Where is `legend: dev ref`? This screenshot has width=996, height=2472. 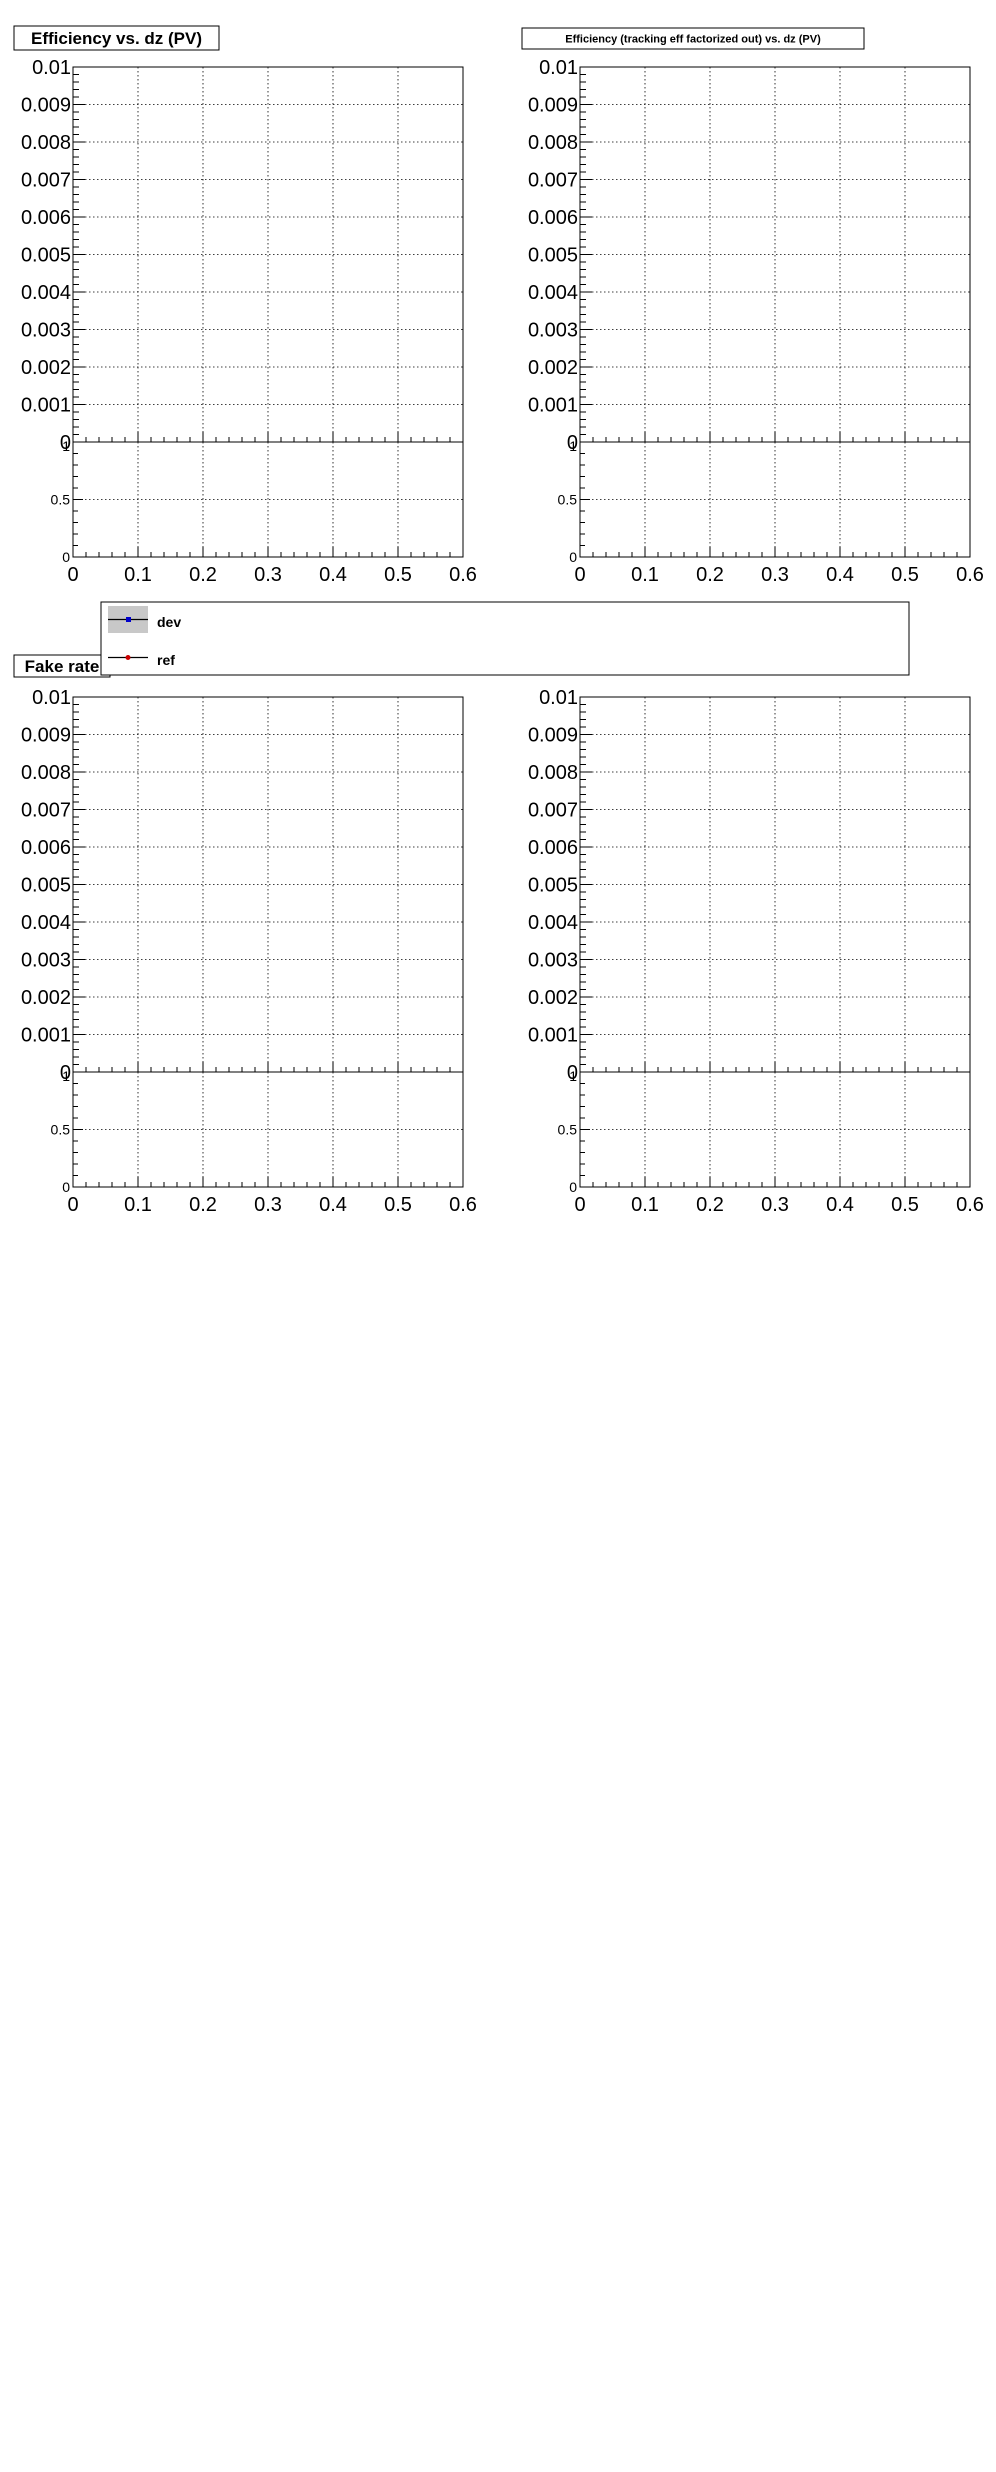
legend: dev ref is located at coordinates (505, 638).